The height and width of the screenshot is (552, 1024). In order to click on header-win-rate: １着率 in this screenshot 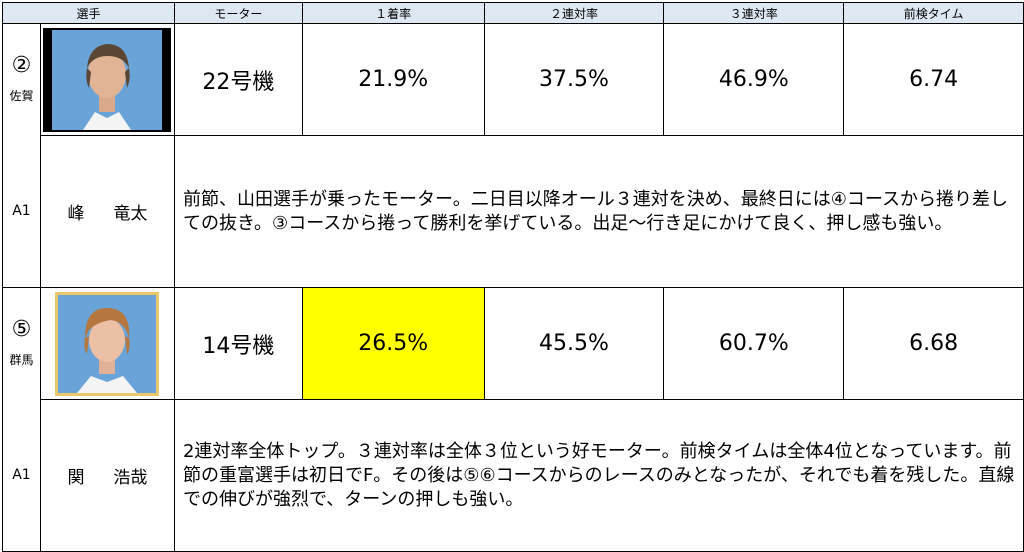, I will do `click(393, 13)`.